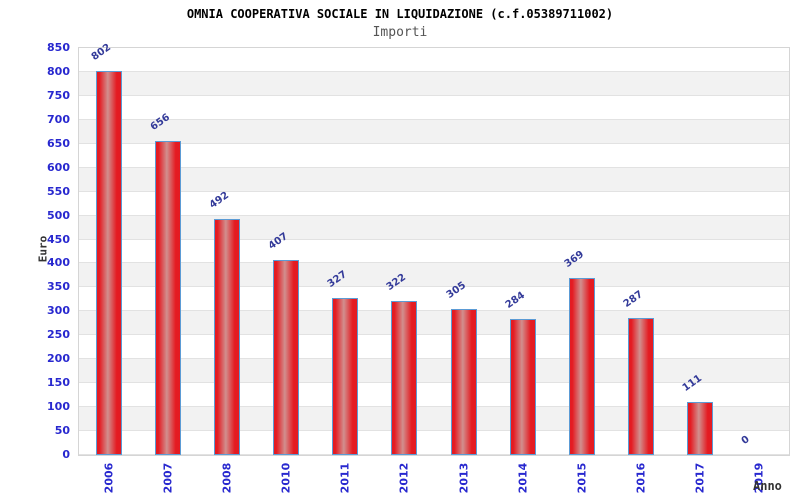  What do you see at coordinates (58, 263) in the screenshot?
I see `y-tick-label: 400` at bounding box center [58, 263].